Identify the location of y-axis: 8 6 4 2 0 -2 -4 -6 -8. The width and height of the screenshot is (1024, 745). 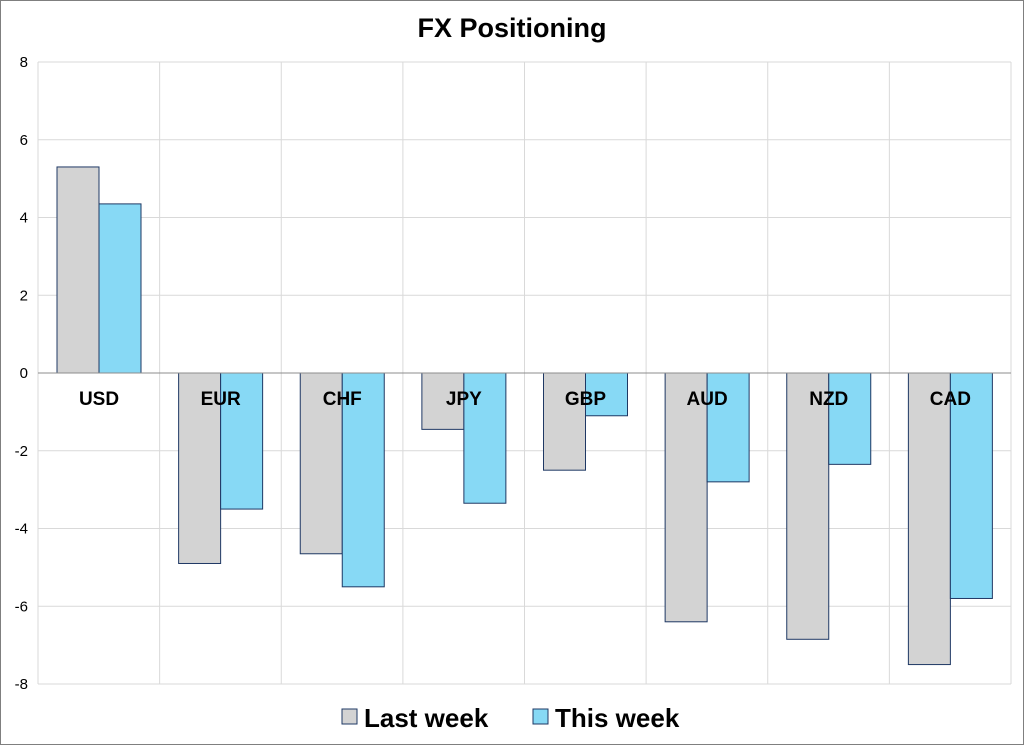
(21, 373).